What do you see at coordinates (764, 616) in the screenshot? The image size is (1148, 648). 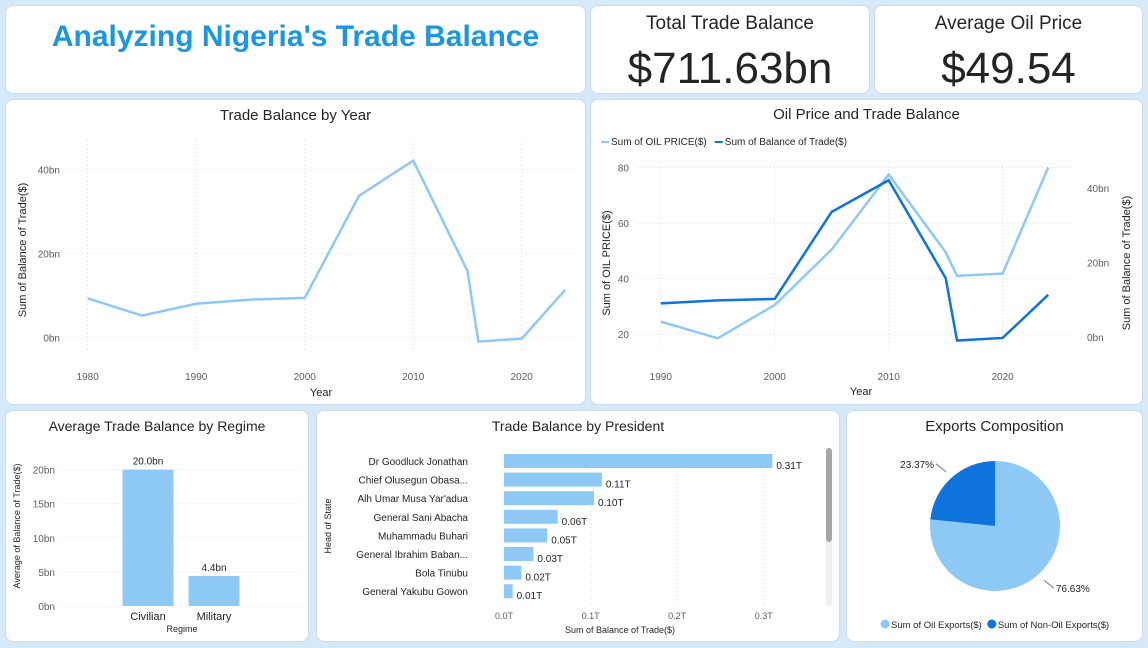 I see `x-tick-label: 0.3T` at bounding box center [764, 616].